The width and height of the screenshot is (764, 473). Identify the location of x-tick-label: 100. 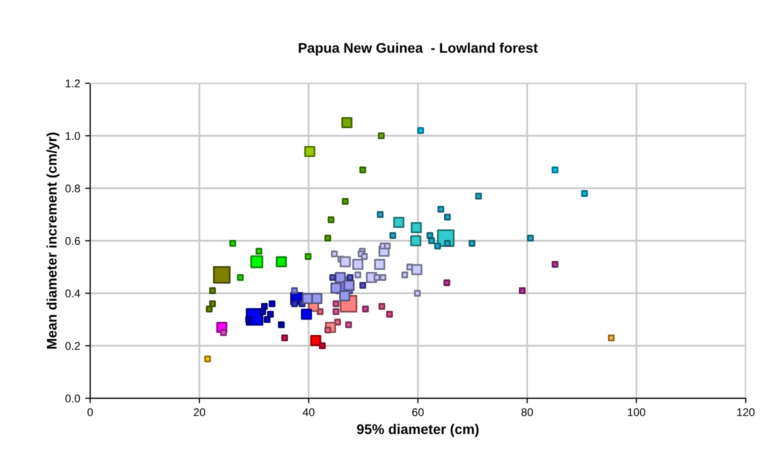
(637, 412).